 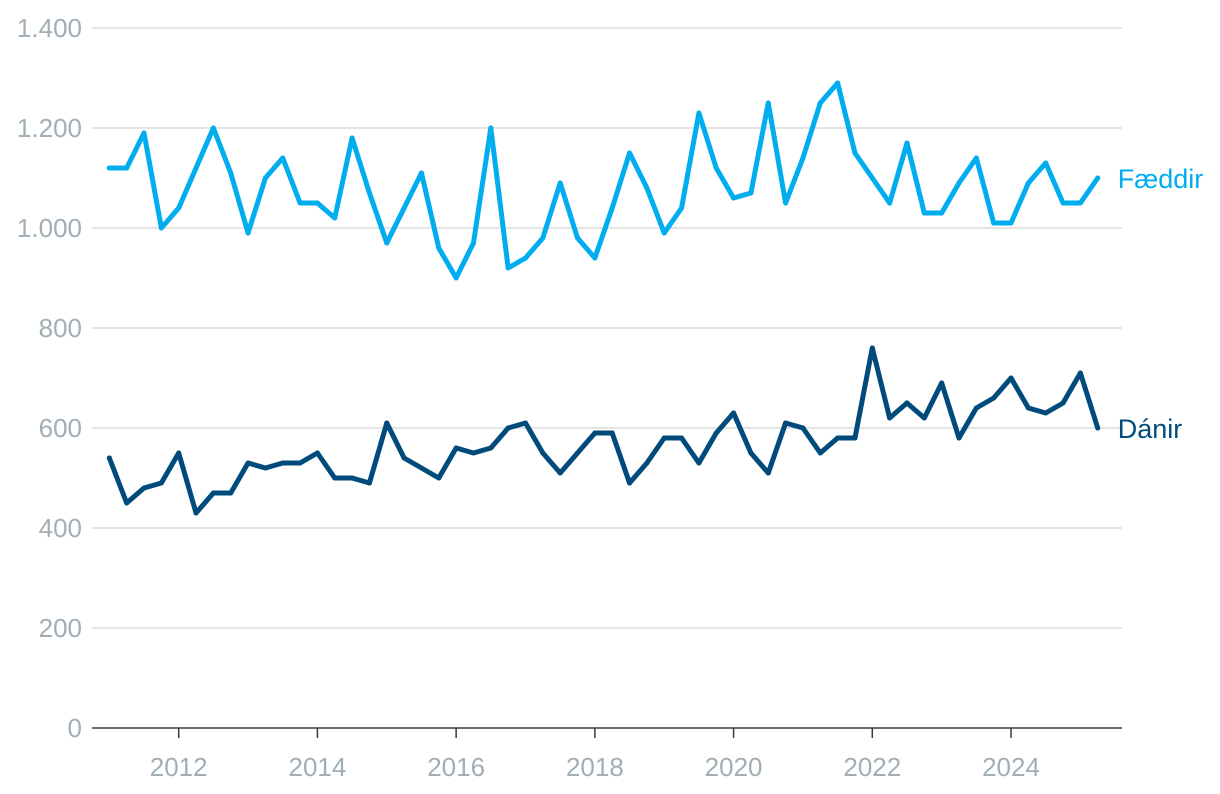 I want to click on series-label-f-ddir: Fæddir, so click(x=1161, y=179).